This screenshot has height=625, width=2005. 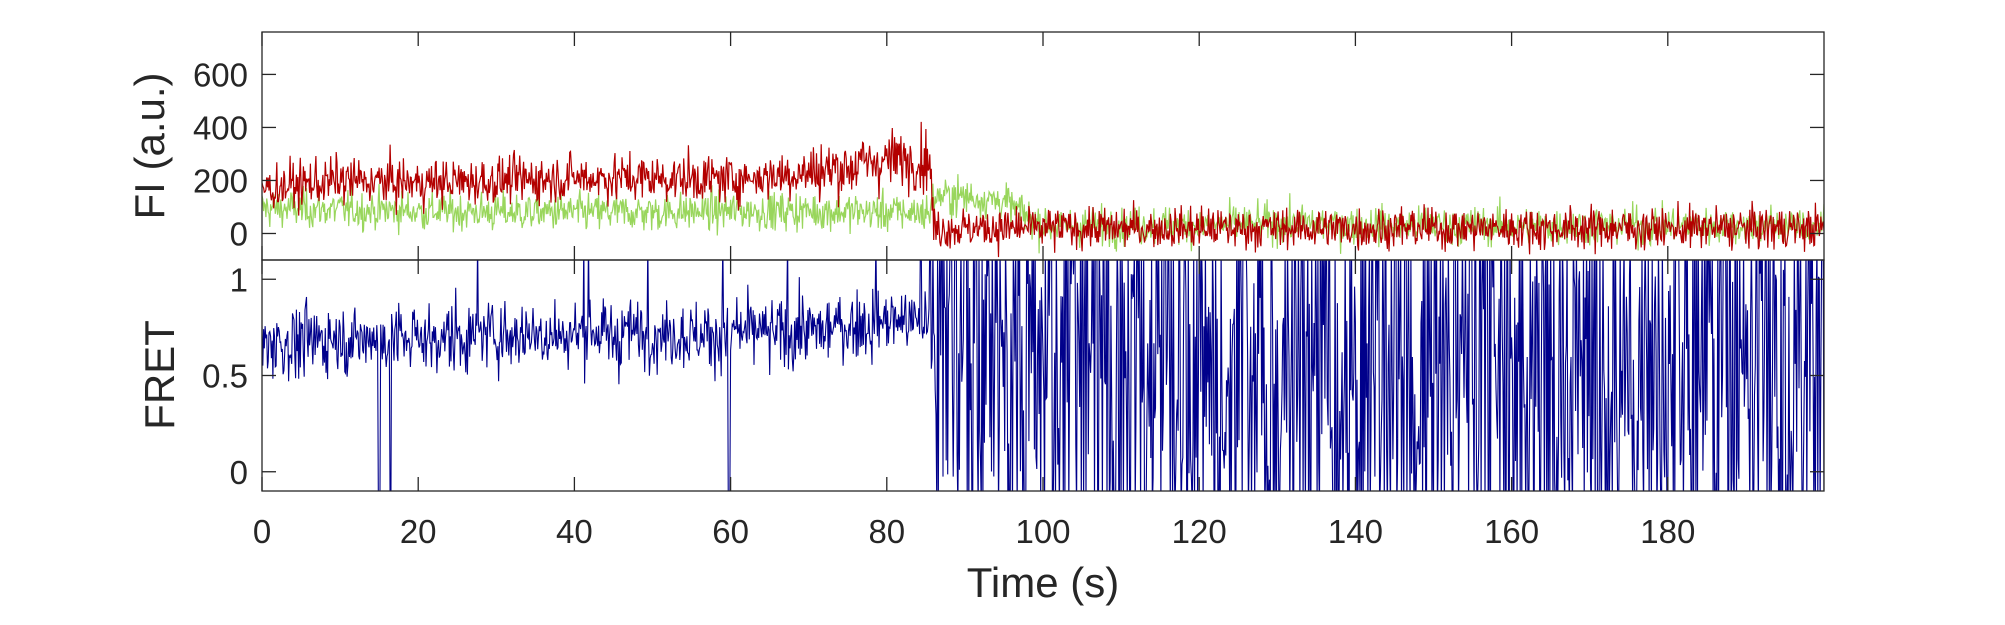 I want to click on time-x-tick-label: 140, so click(x=1355, y=531).